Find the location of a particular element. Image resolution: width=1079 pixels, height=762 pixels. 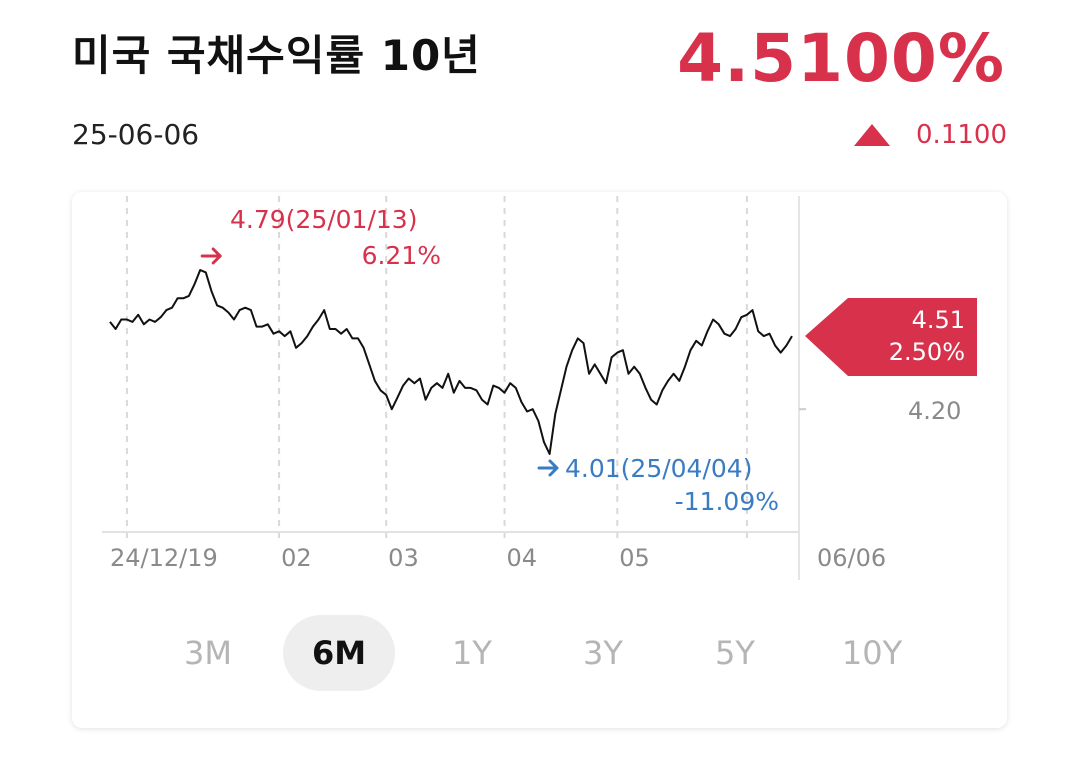

range-button-3m: 3M is located at coordinates (208, 653).